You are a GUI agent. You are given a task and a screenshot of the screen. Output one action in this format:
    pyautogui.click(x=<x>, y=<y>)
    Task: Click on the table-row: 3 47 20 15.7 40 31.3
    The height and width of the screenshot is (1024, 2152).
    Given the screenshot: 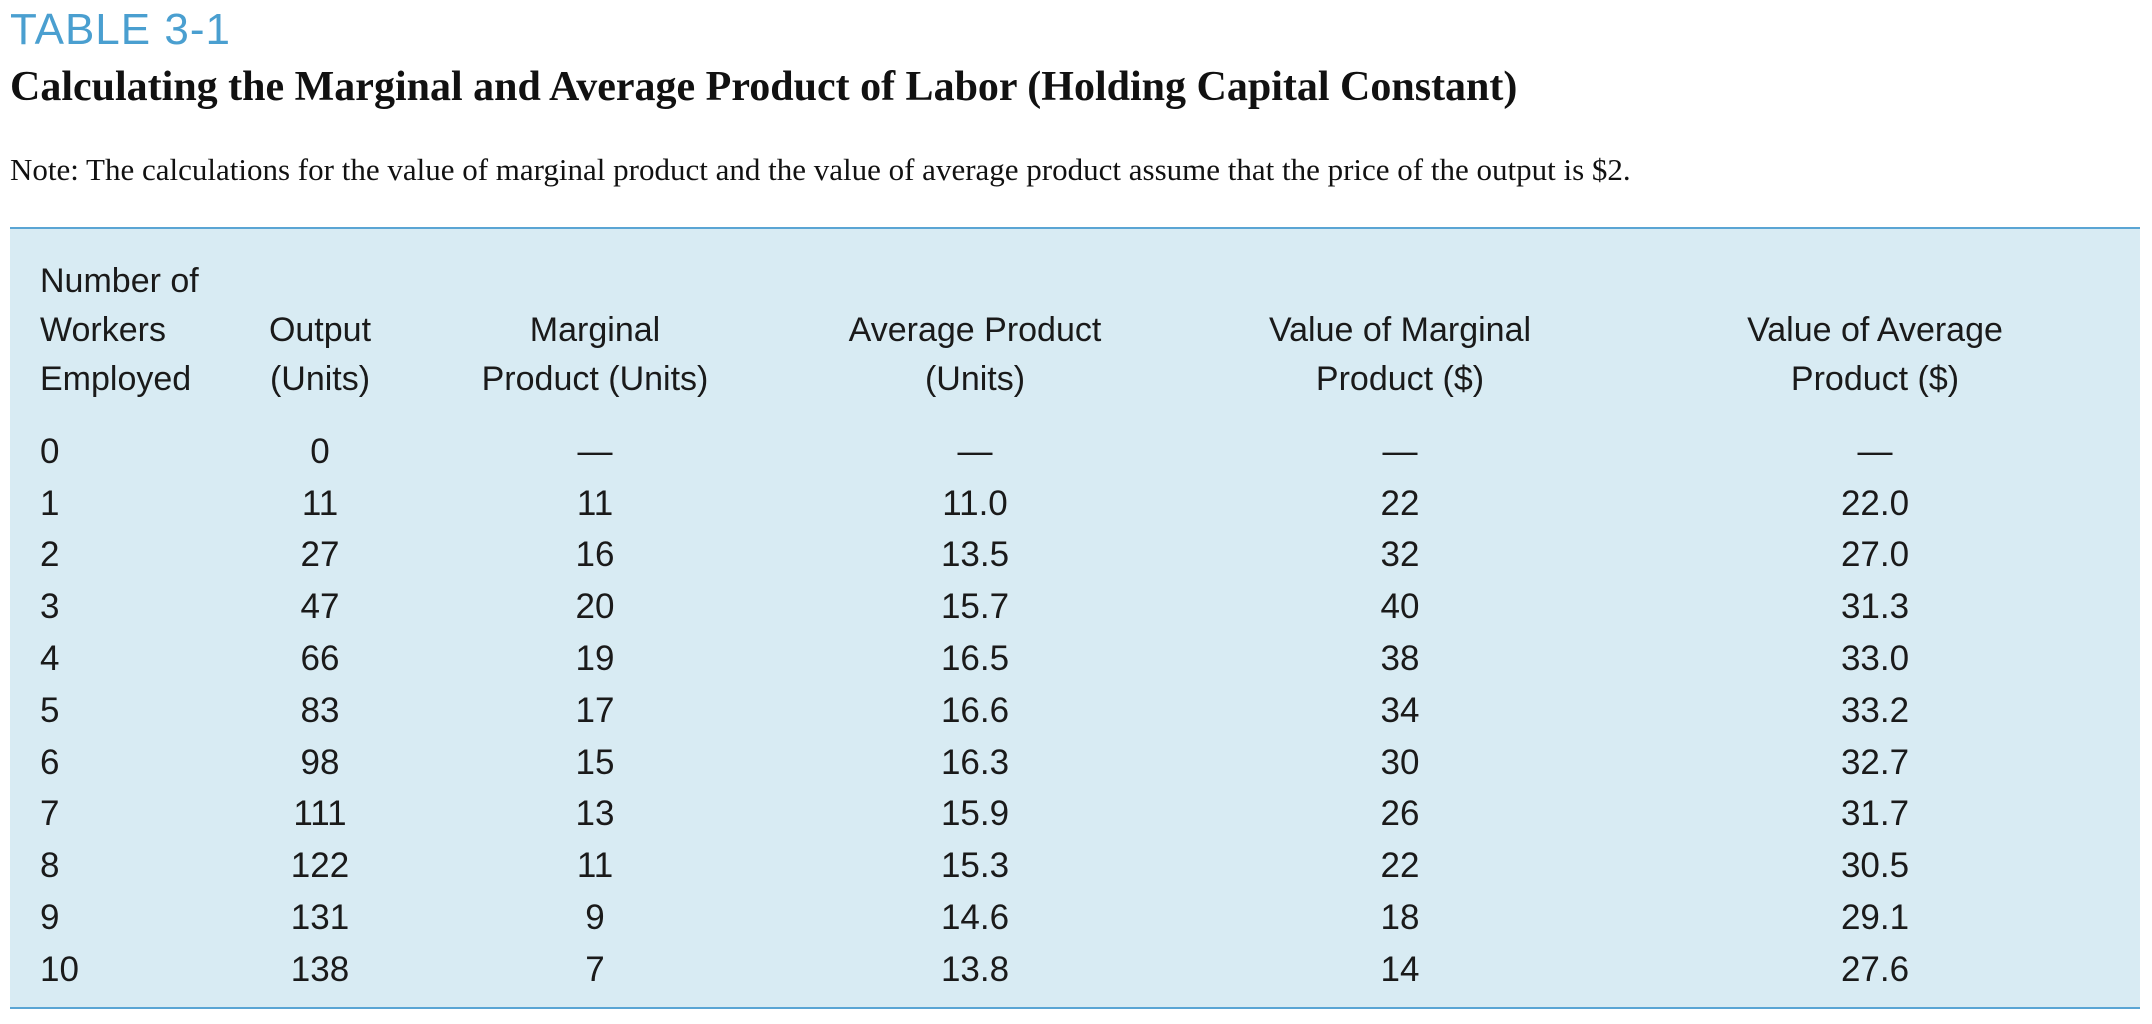 What is the action you would take?
    pyautogui.click(x=1075, y=607)
    